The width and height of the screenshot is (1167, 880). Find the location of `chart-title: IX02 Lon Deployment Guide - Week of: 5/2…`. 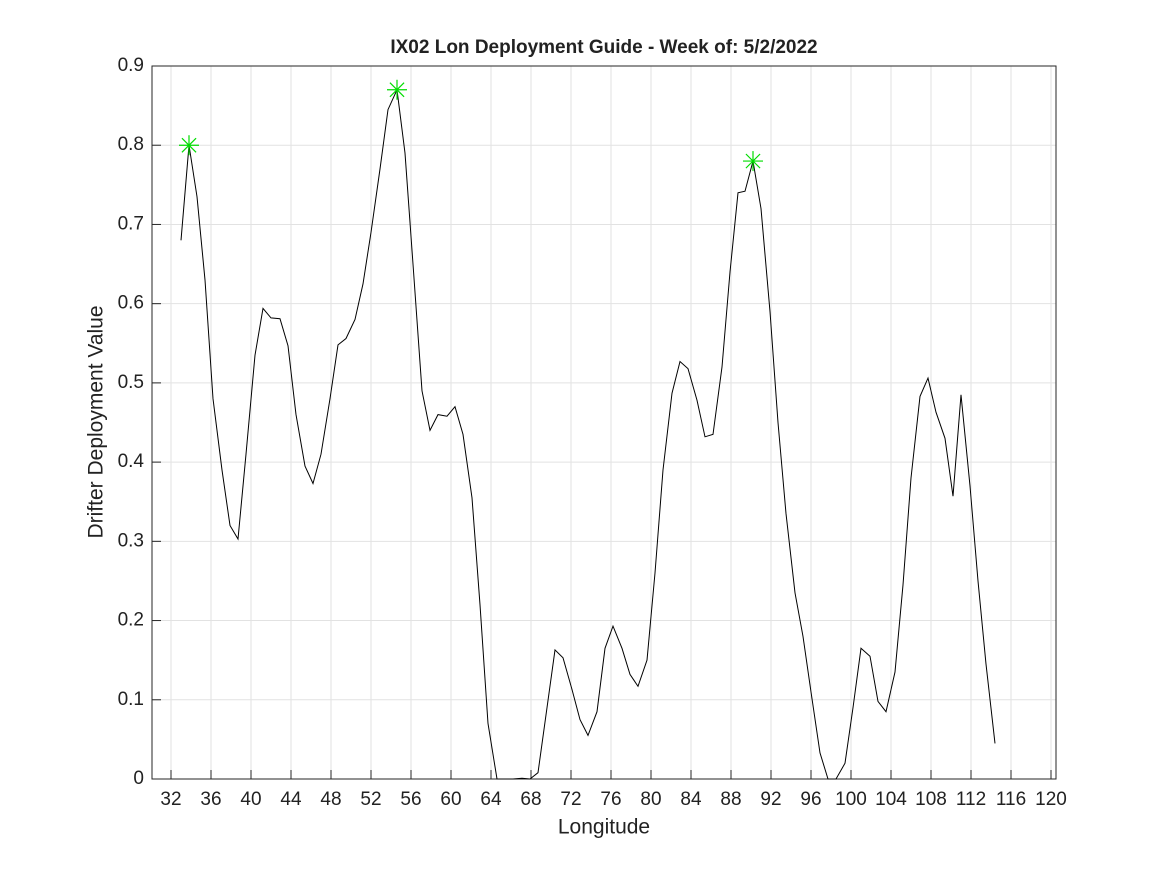

chart-title: IX02 Lon Deployment Guide - Week of: 5/2… is located at coordinates (603, 47).